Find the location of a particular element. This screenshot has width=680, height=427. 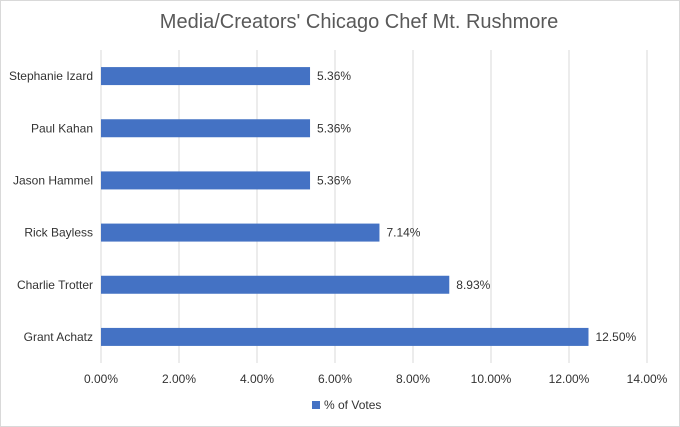

legend: % of Votes is located at coordinates (346, 405).